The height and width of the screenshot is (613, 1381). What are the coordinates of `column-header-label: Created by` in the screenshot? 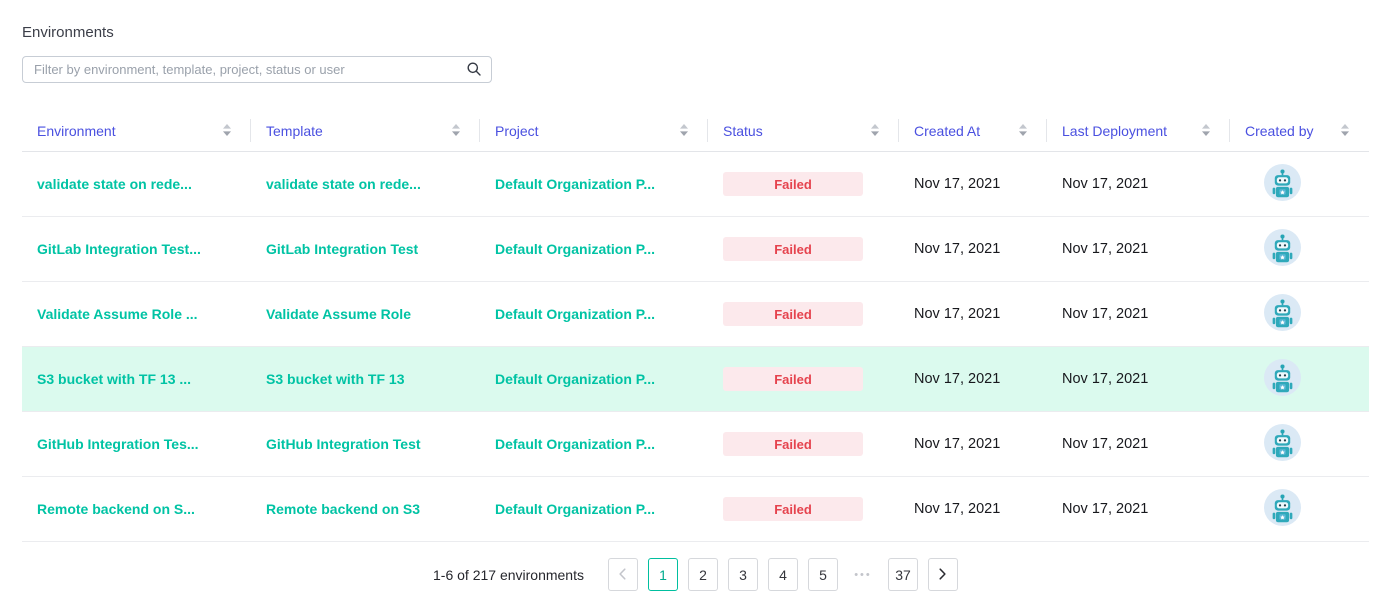 It's located at (1279, 130).